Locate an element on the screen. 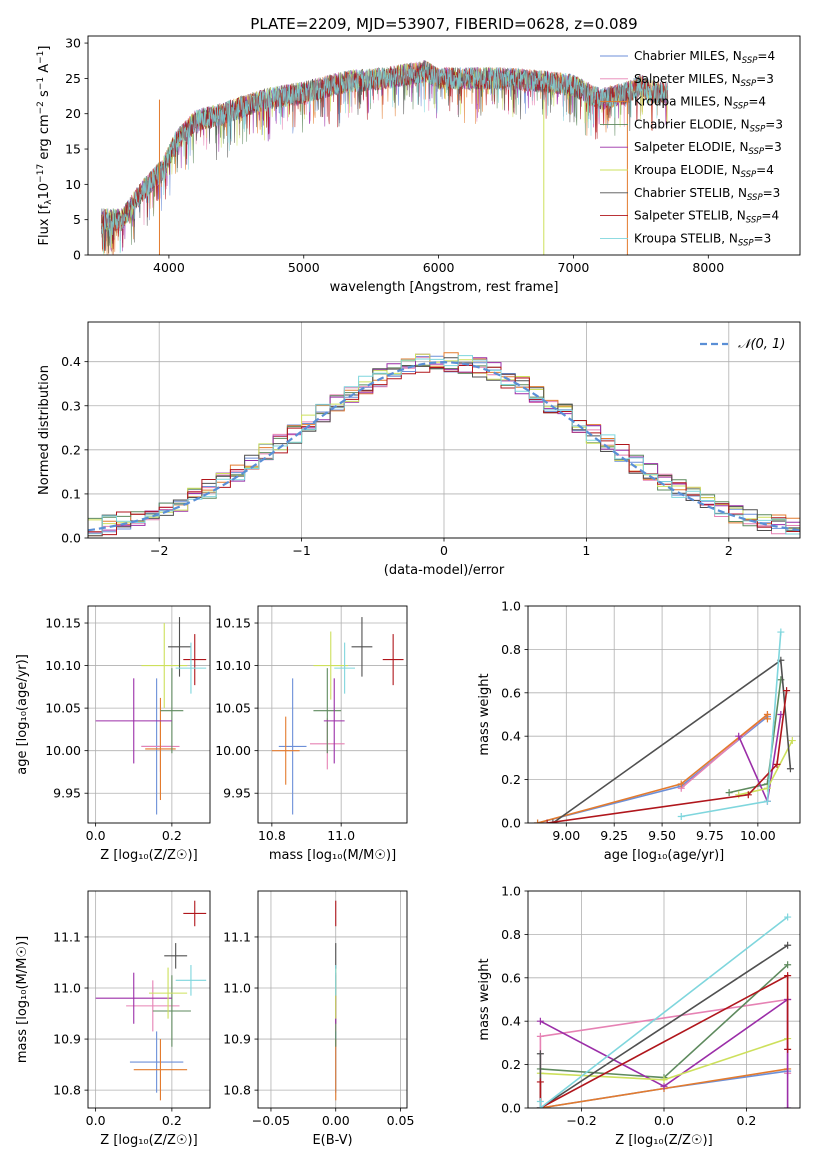 The image size is (819, 1170). y-tick-label: 1.0 is located at coordinates (511, 606).